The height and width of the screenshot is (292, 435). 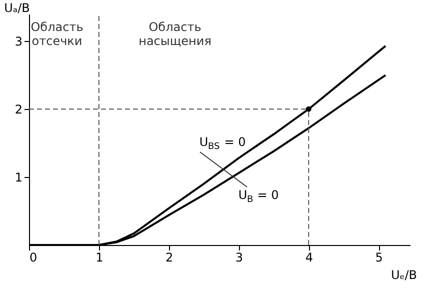 What do you see at coordinates (18, 41) in the screenshot?
I see `y-tick-label: 3` at bounding box center [18, 41].